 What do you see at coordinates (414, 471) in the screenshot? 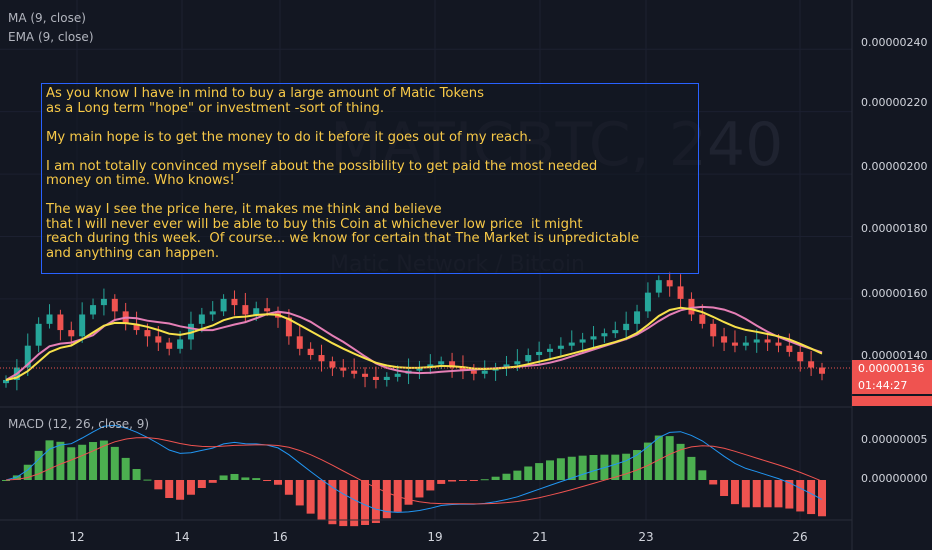
I see `macd-signal-line` at bounding box center [414, 471].